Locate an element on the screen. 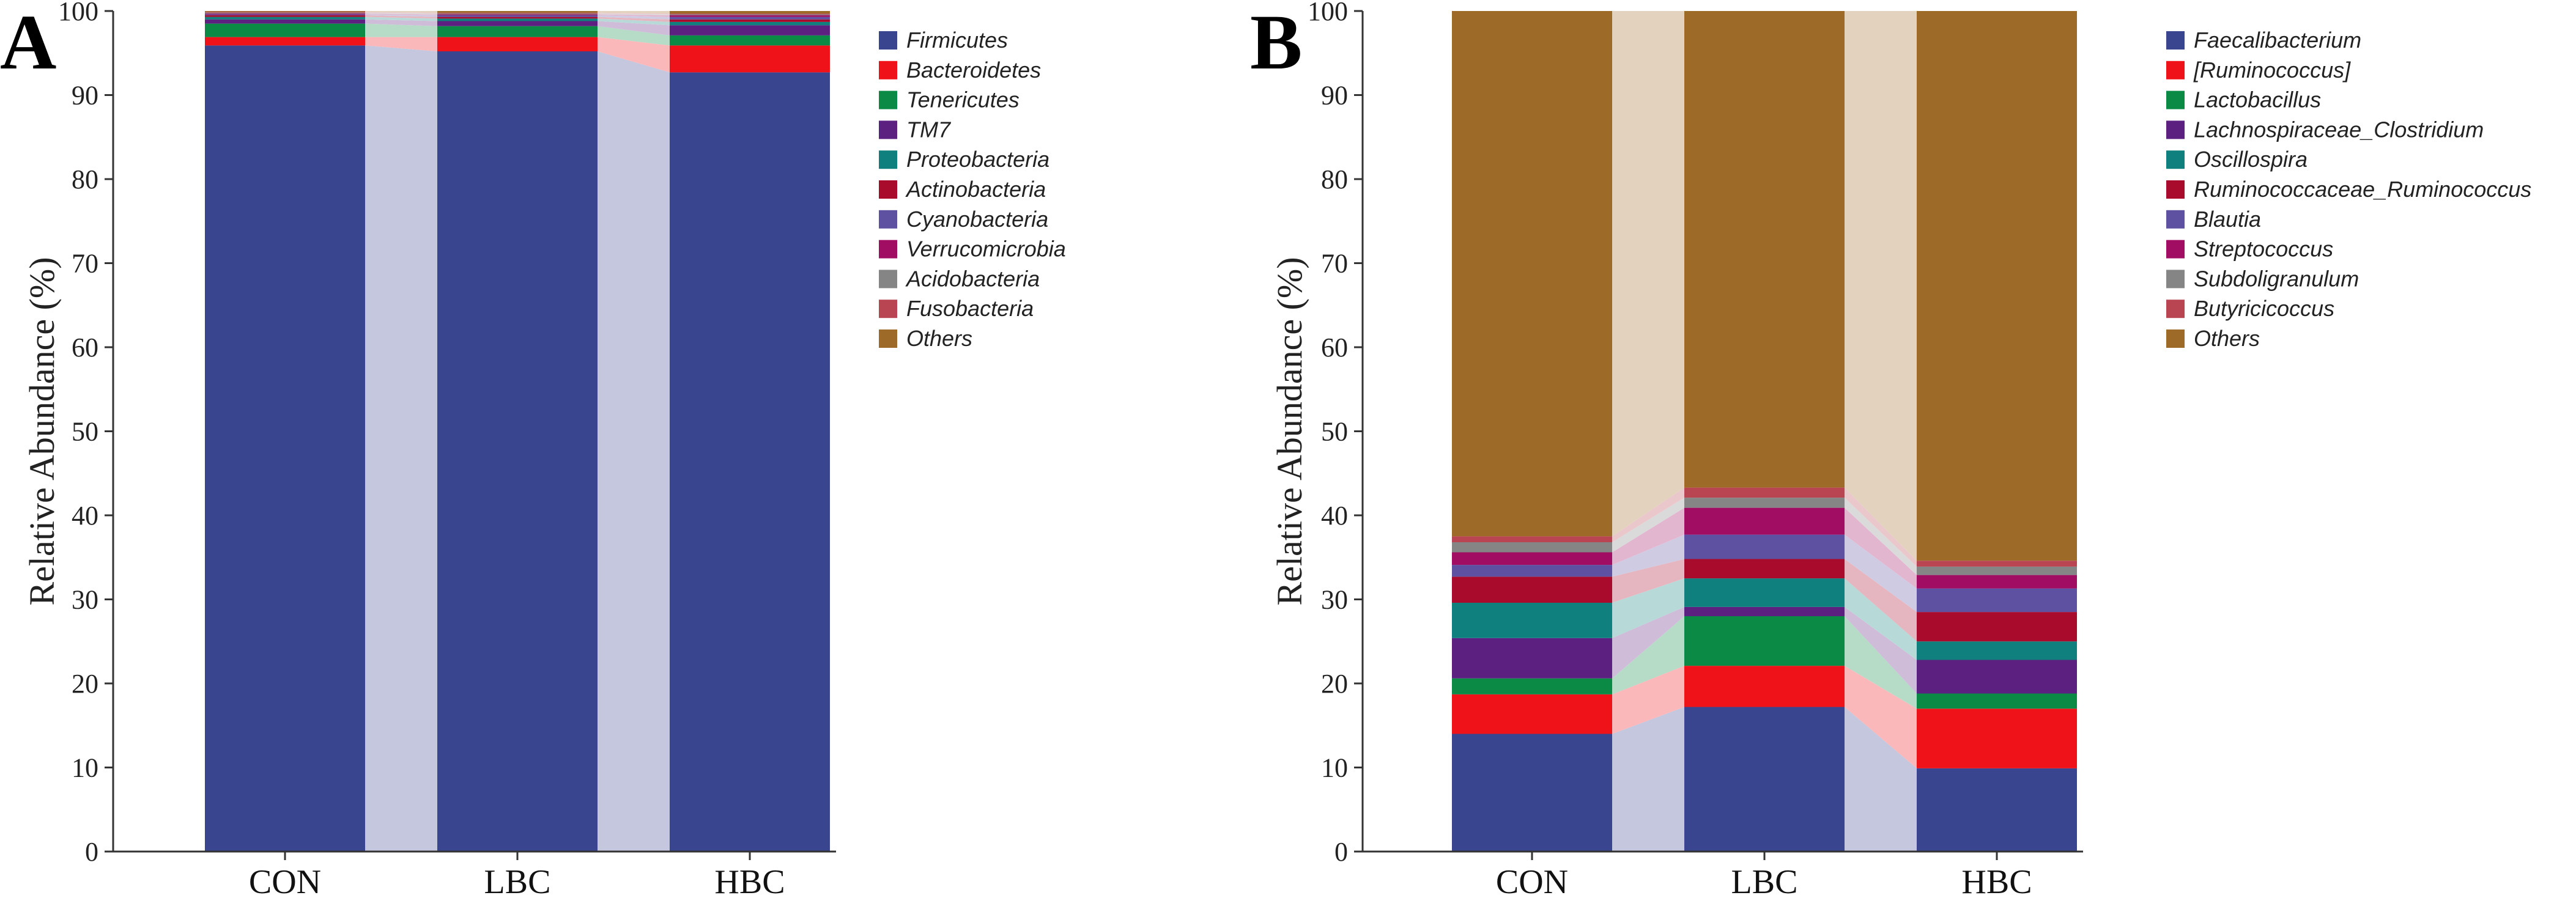 The image size is (2576, 898). legend-label-firmicutes: Firmicutes is located at coordinates (957, 40).